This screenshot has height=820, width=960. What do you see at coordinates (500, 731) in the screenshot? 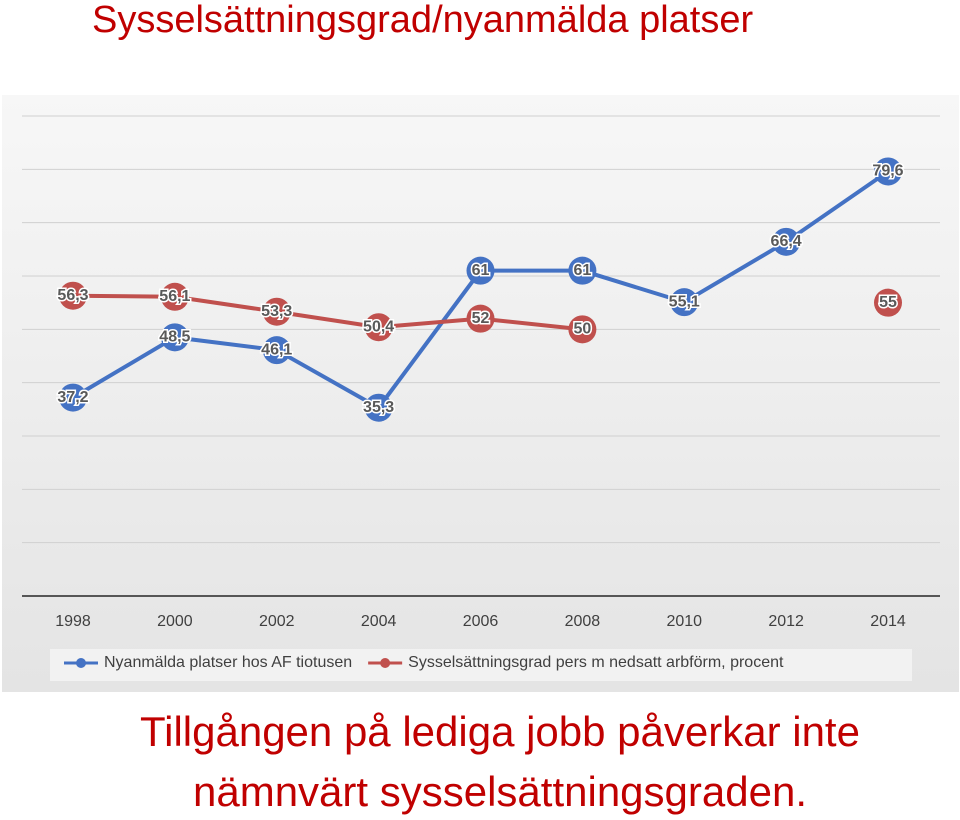
I see `caption-line: Tillgången på lediga jobb påverkar inte` at bounding box center [500, 731].